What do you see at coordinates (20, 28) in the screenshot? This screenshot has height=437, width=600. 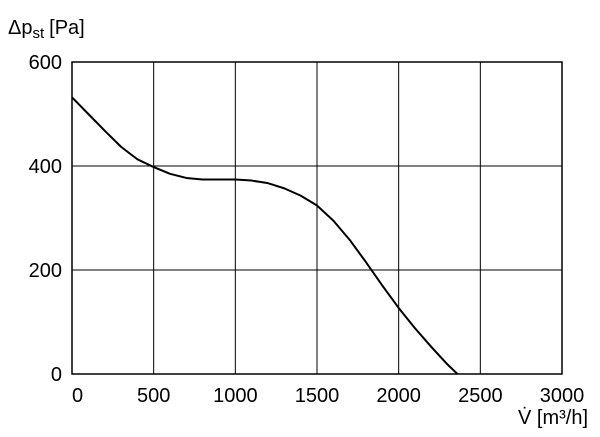 I see `y-label-main: Δp` at bounding box center [20, 28].